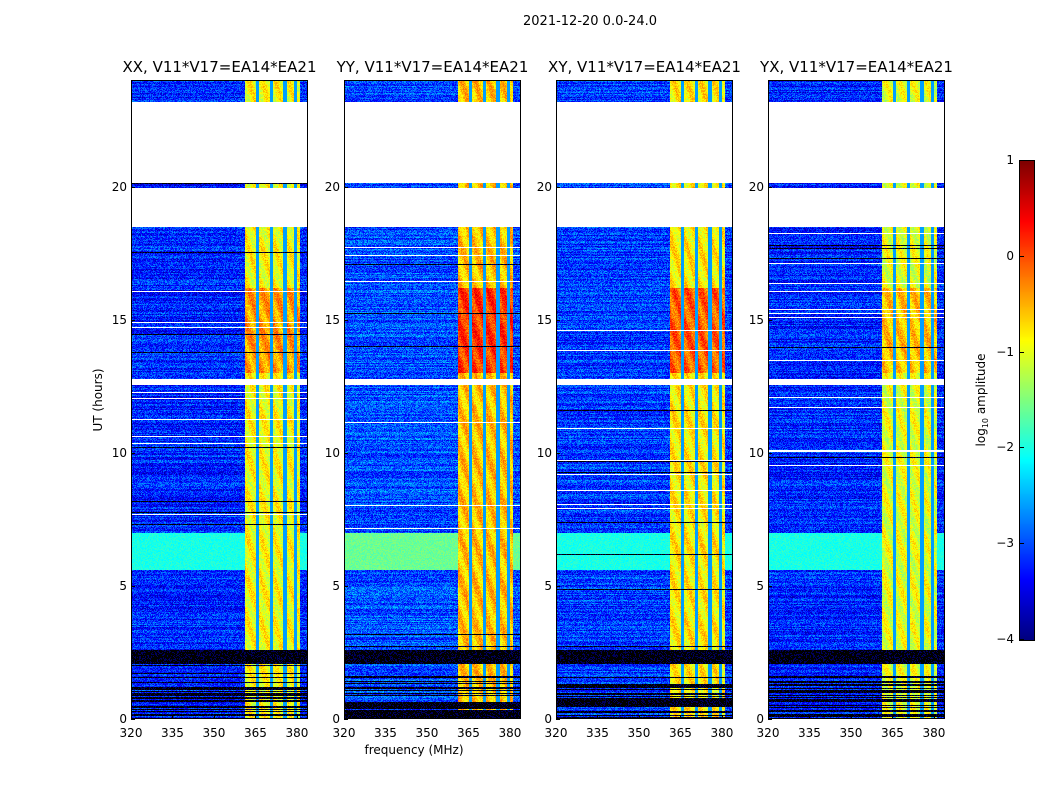 Image resolution: width=1050 pixels, height=800 pixels. I want to click on colorbar-gradient, so click(1027, 400).